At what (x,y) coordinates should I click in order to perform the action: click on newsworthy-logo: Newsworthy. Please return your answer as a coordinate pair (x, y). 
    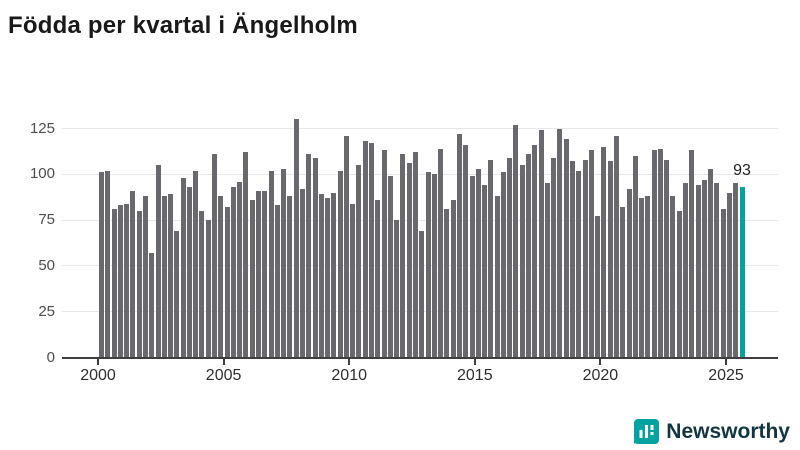
    Looking at the image, I should click on (712, 431).